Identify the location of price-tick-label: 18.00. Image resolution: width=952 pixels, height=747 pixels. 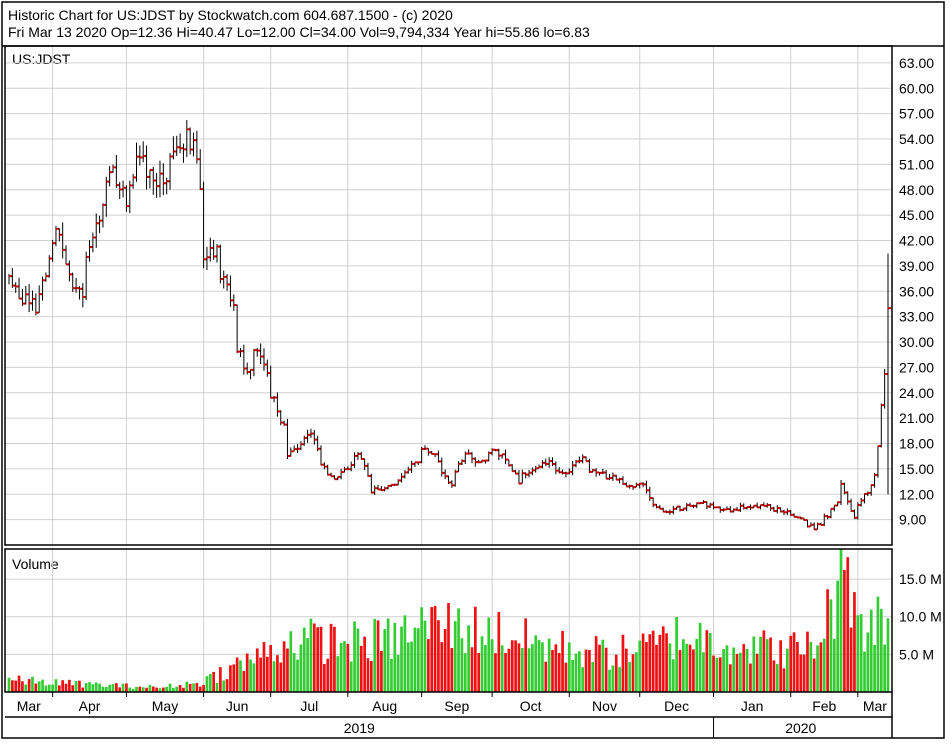
(916, 444).